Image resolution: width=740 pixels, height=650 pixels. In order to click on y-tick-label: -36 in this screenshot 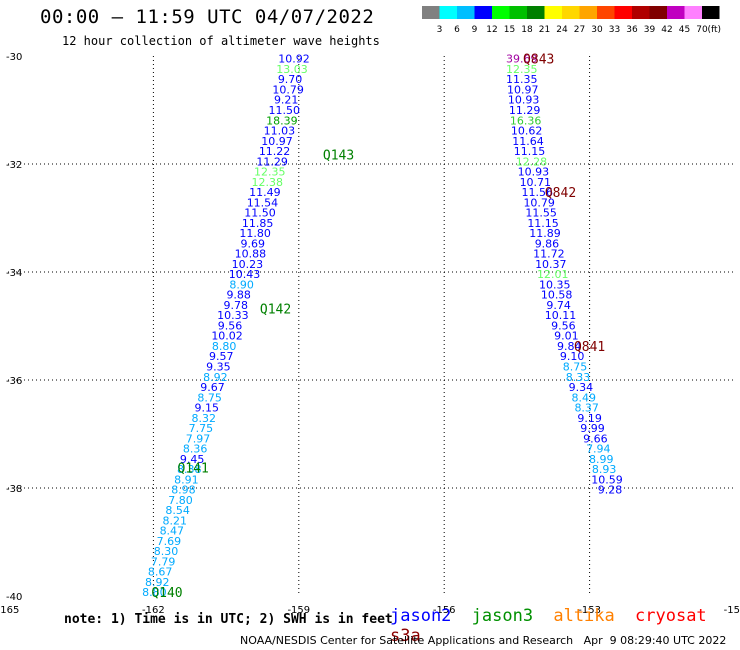, I will do `click(14, 381)`.